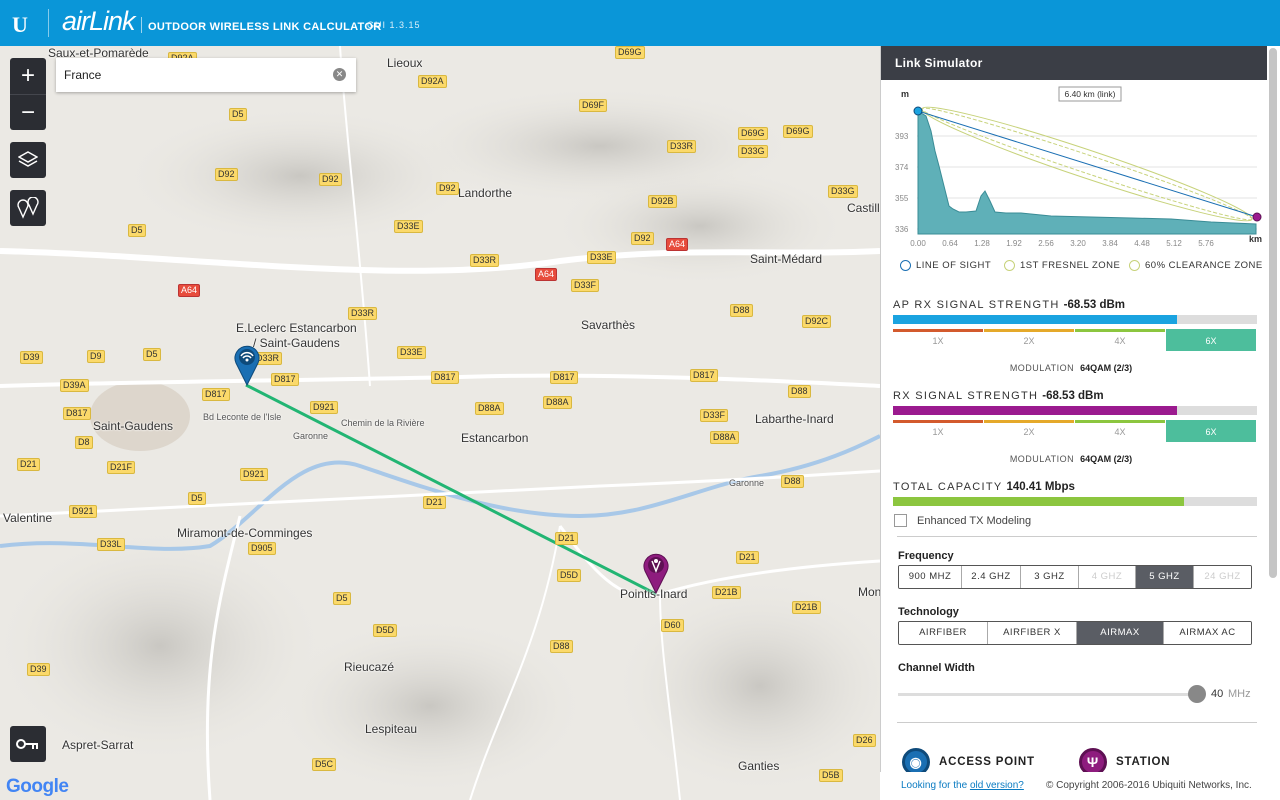 This screenshot has width=1280, height=800. Describe the element at coordinates (1029, 341) in the screenshot. I see `modulation-level-label: 2X` at that location.